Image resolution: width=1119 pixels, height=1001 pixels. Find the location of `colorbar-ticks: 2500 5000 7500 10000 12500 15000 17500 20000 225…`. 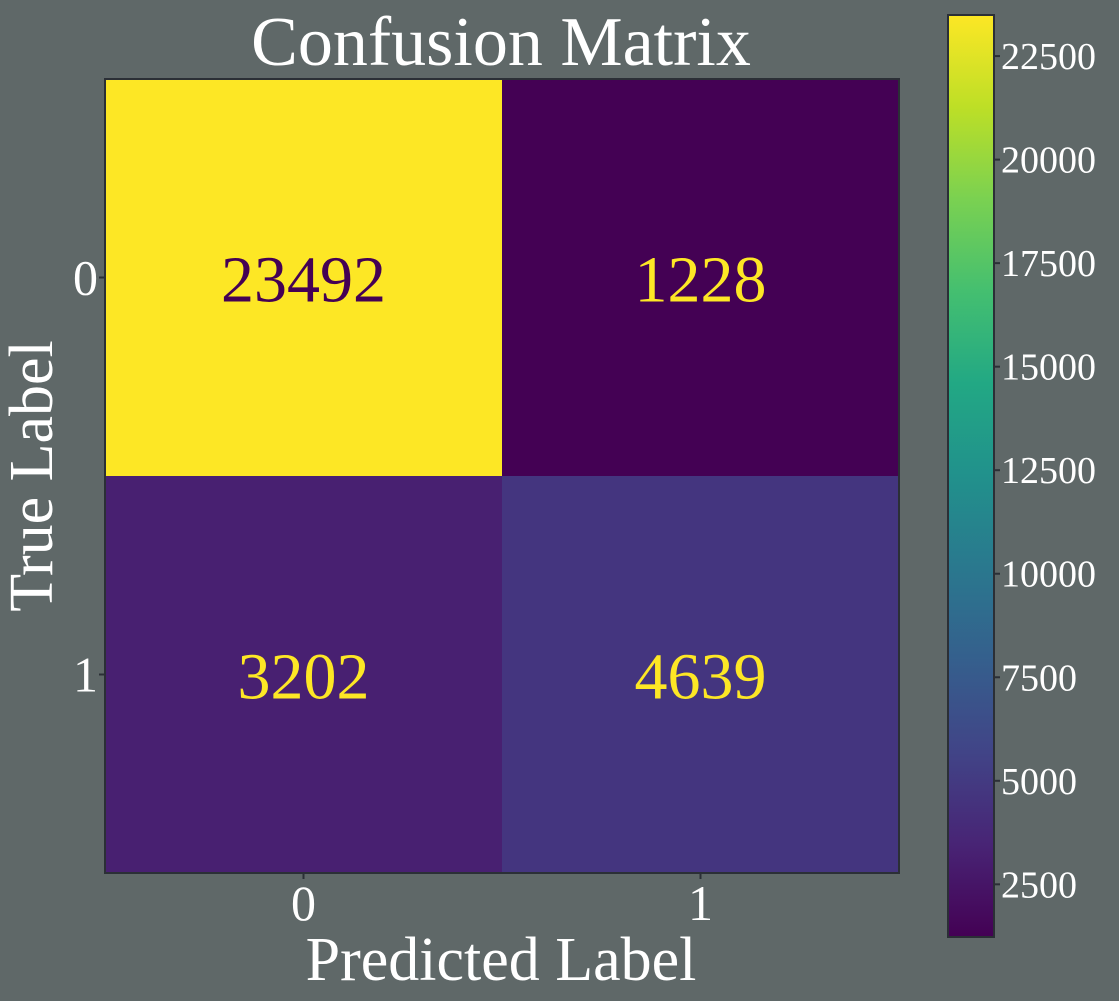

colorbar-ticks: 2500 5000 7500 10000 12500 15000 17500 20000 225… is located at coordinates (1045, 471).